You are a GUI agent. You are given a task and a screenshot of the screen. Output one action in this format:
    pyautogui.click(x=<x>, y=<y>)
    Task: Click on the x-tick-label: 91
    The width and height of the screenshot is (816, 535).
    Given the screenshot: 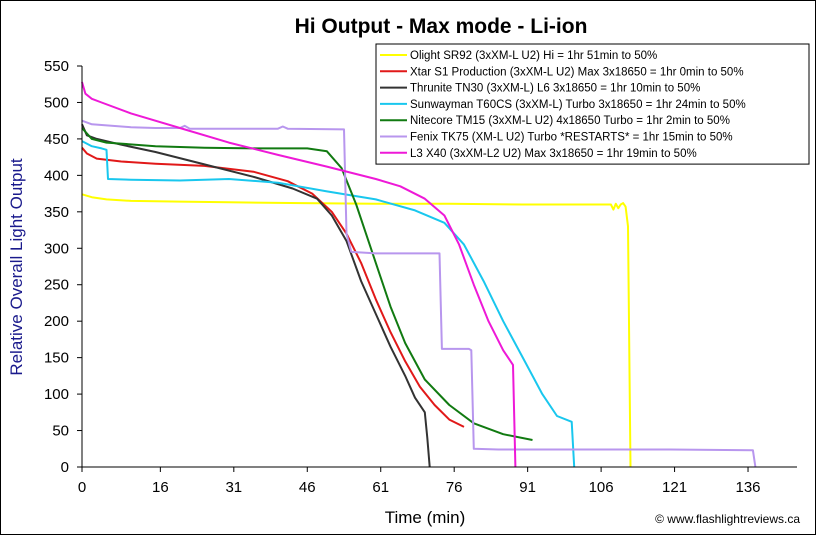 What is the action you would take?
    pyautogui.click(x=527, y=487)
    